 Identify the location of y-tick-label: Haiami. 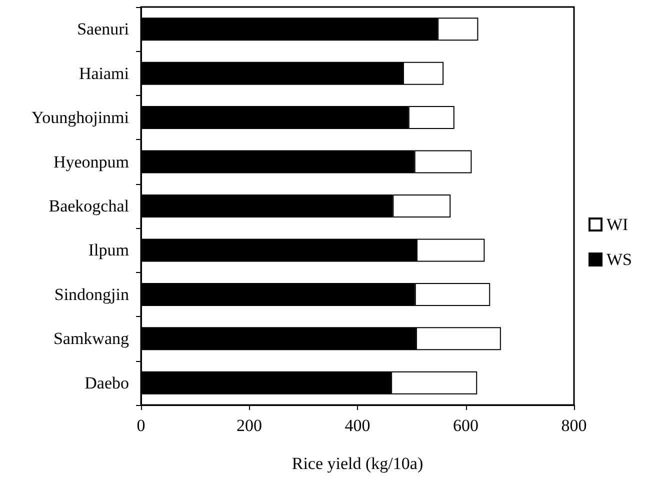
(104, 73).